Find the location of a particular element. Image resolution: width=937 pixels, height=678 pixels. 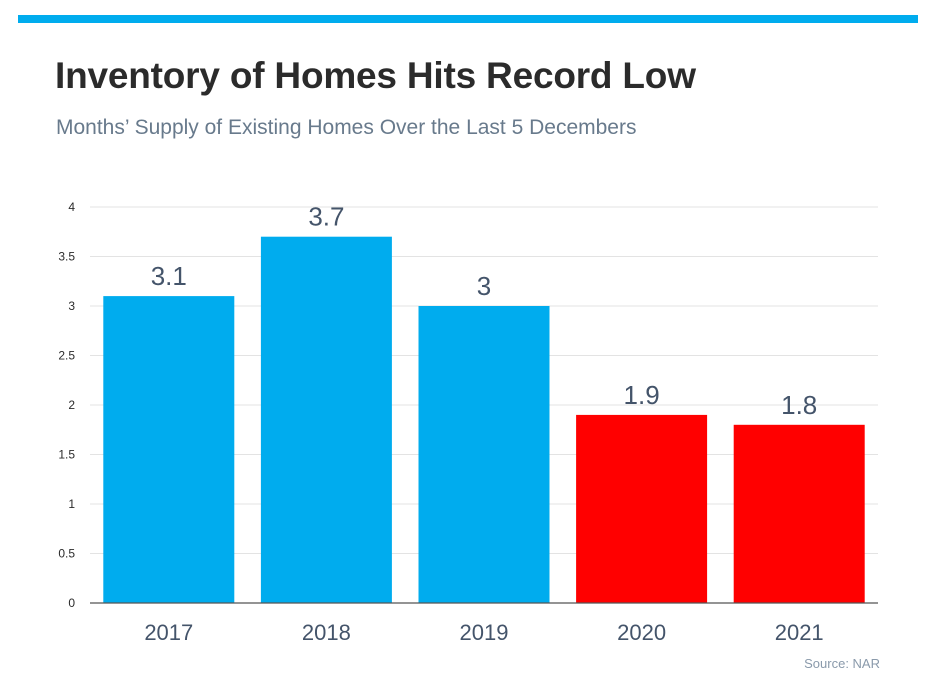

bar-2017 is located at coordinates (169, 449).